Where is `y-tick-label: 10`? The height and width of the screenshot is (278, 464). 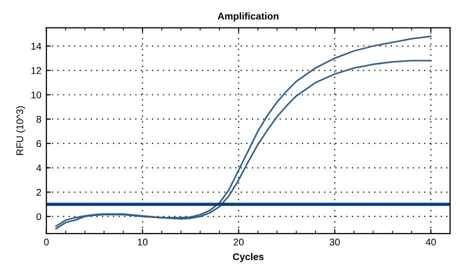
y-tick-label: 10 is located at coordinates (36, 94).